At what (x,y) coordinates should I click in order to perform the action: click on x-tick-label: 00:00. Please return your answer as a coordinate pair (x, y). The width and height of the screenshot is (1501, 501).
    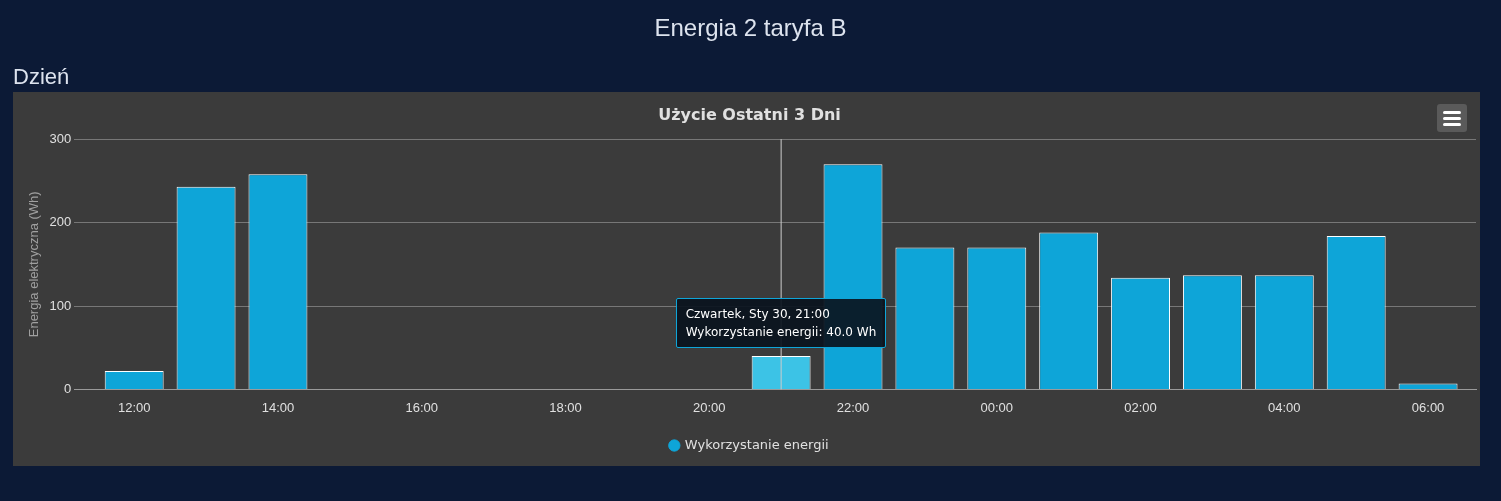
    Looking at the image, I should click on (997, 407).